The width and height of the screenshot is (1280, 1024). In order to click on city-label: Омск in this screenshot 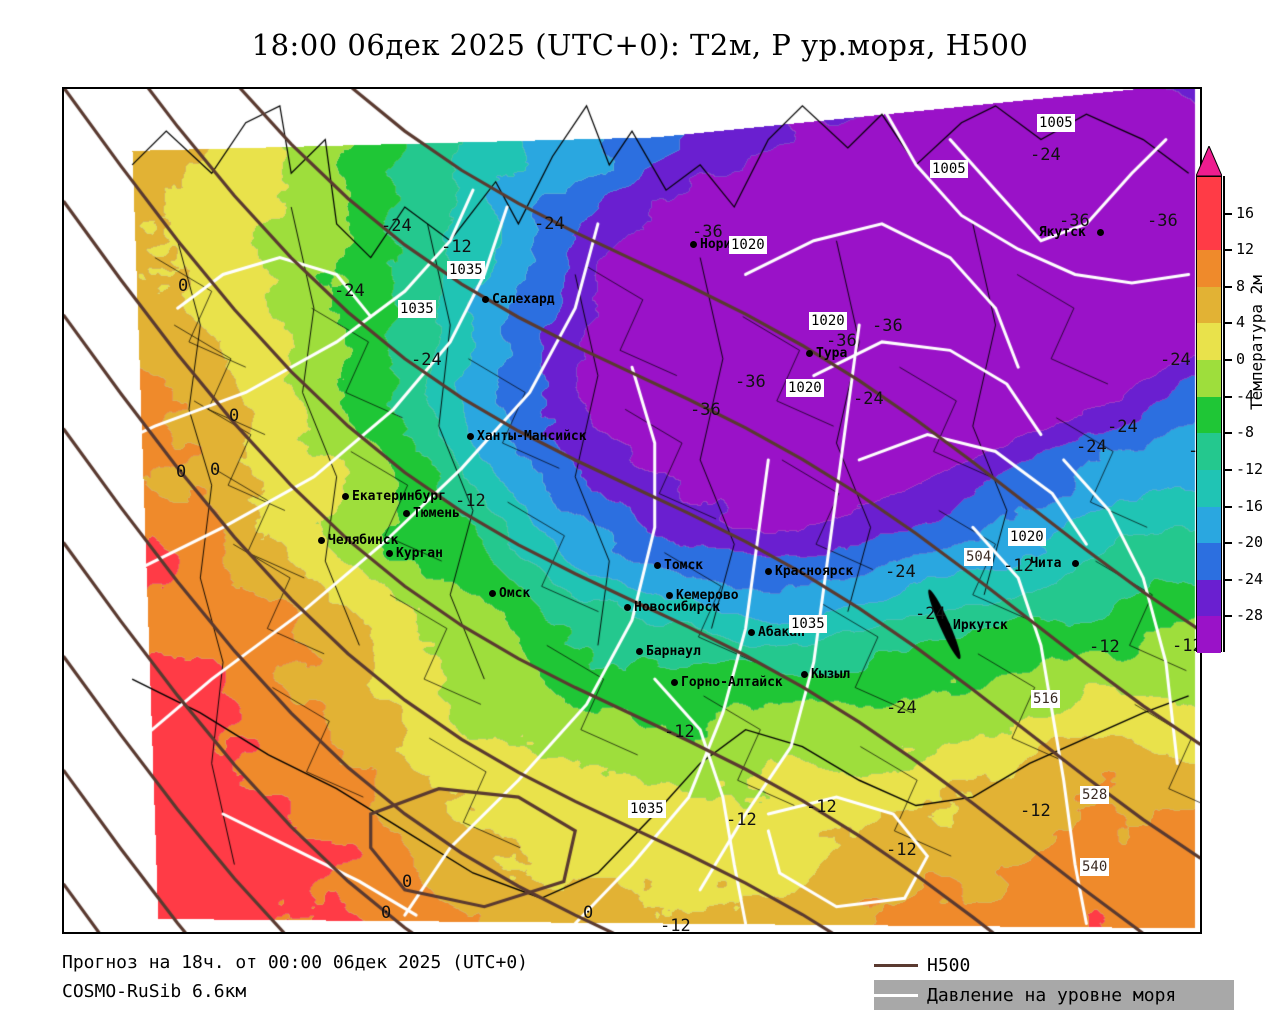, I will do `click(515, 593)`.